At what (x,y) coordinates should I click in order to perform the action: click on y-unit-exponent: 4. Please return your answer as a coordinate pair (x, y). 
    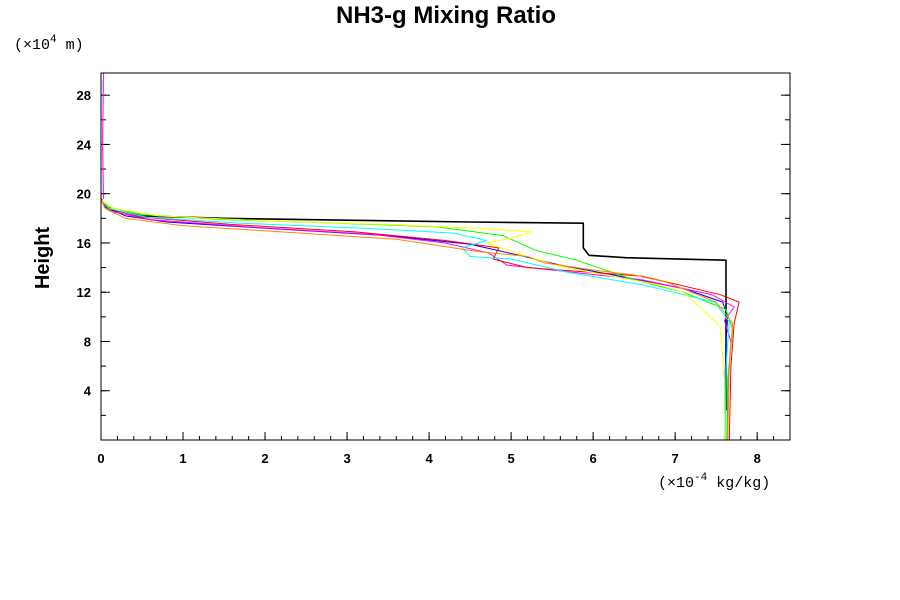
    Looking at the image, I should click on (53, 40).